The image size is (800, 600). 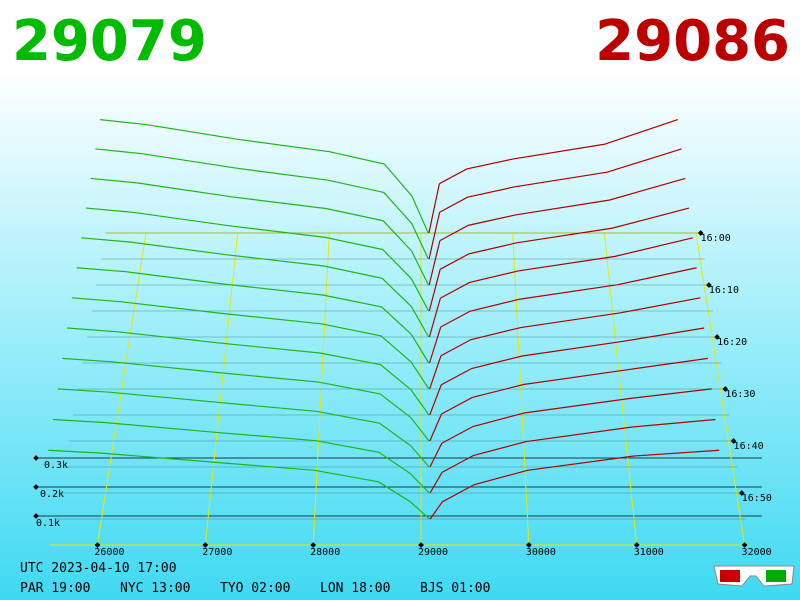 I want to click on timestamp: UTC 2023-04-10 17:00, so click(x=98, y=568).